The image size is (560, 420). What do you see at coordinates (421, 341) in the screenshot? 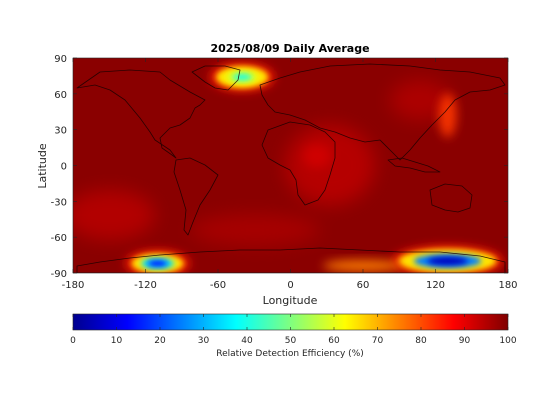
I see `colorbar-tick-label: 80` at bounding box center [421, 341].